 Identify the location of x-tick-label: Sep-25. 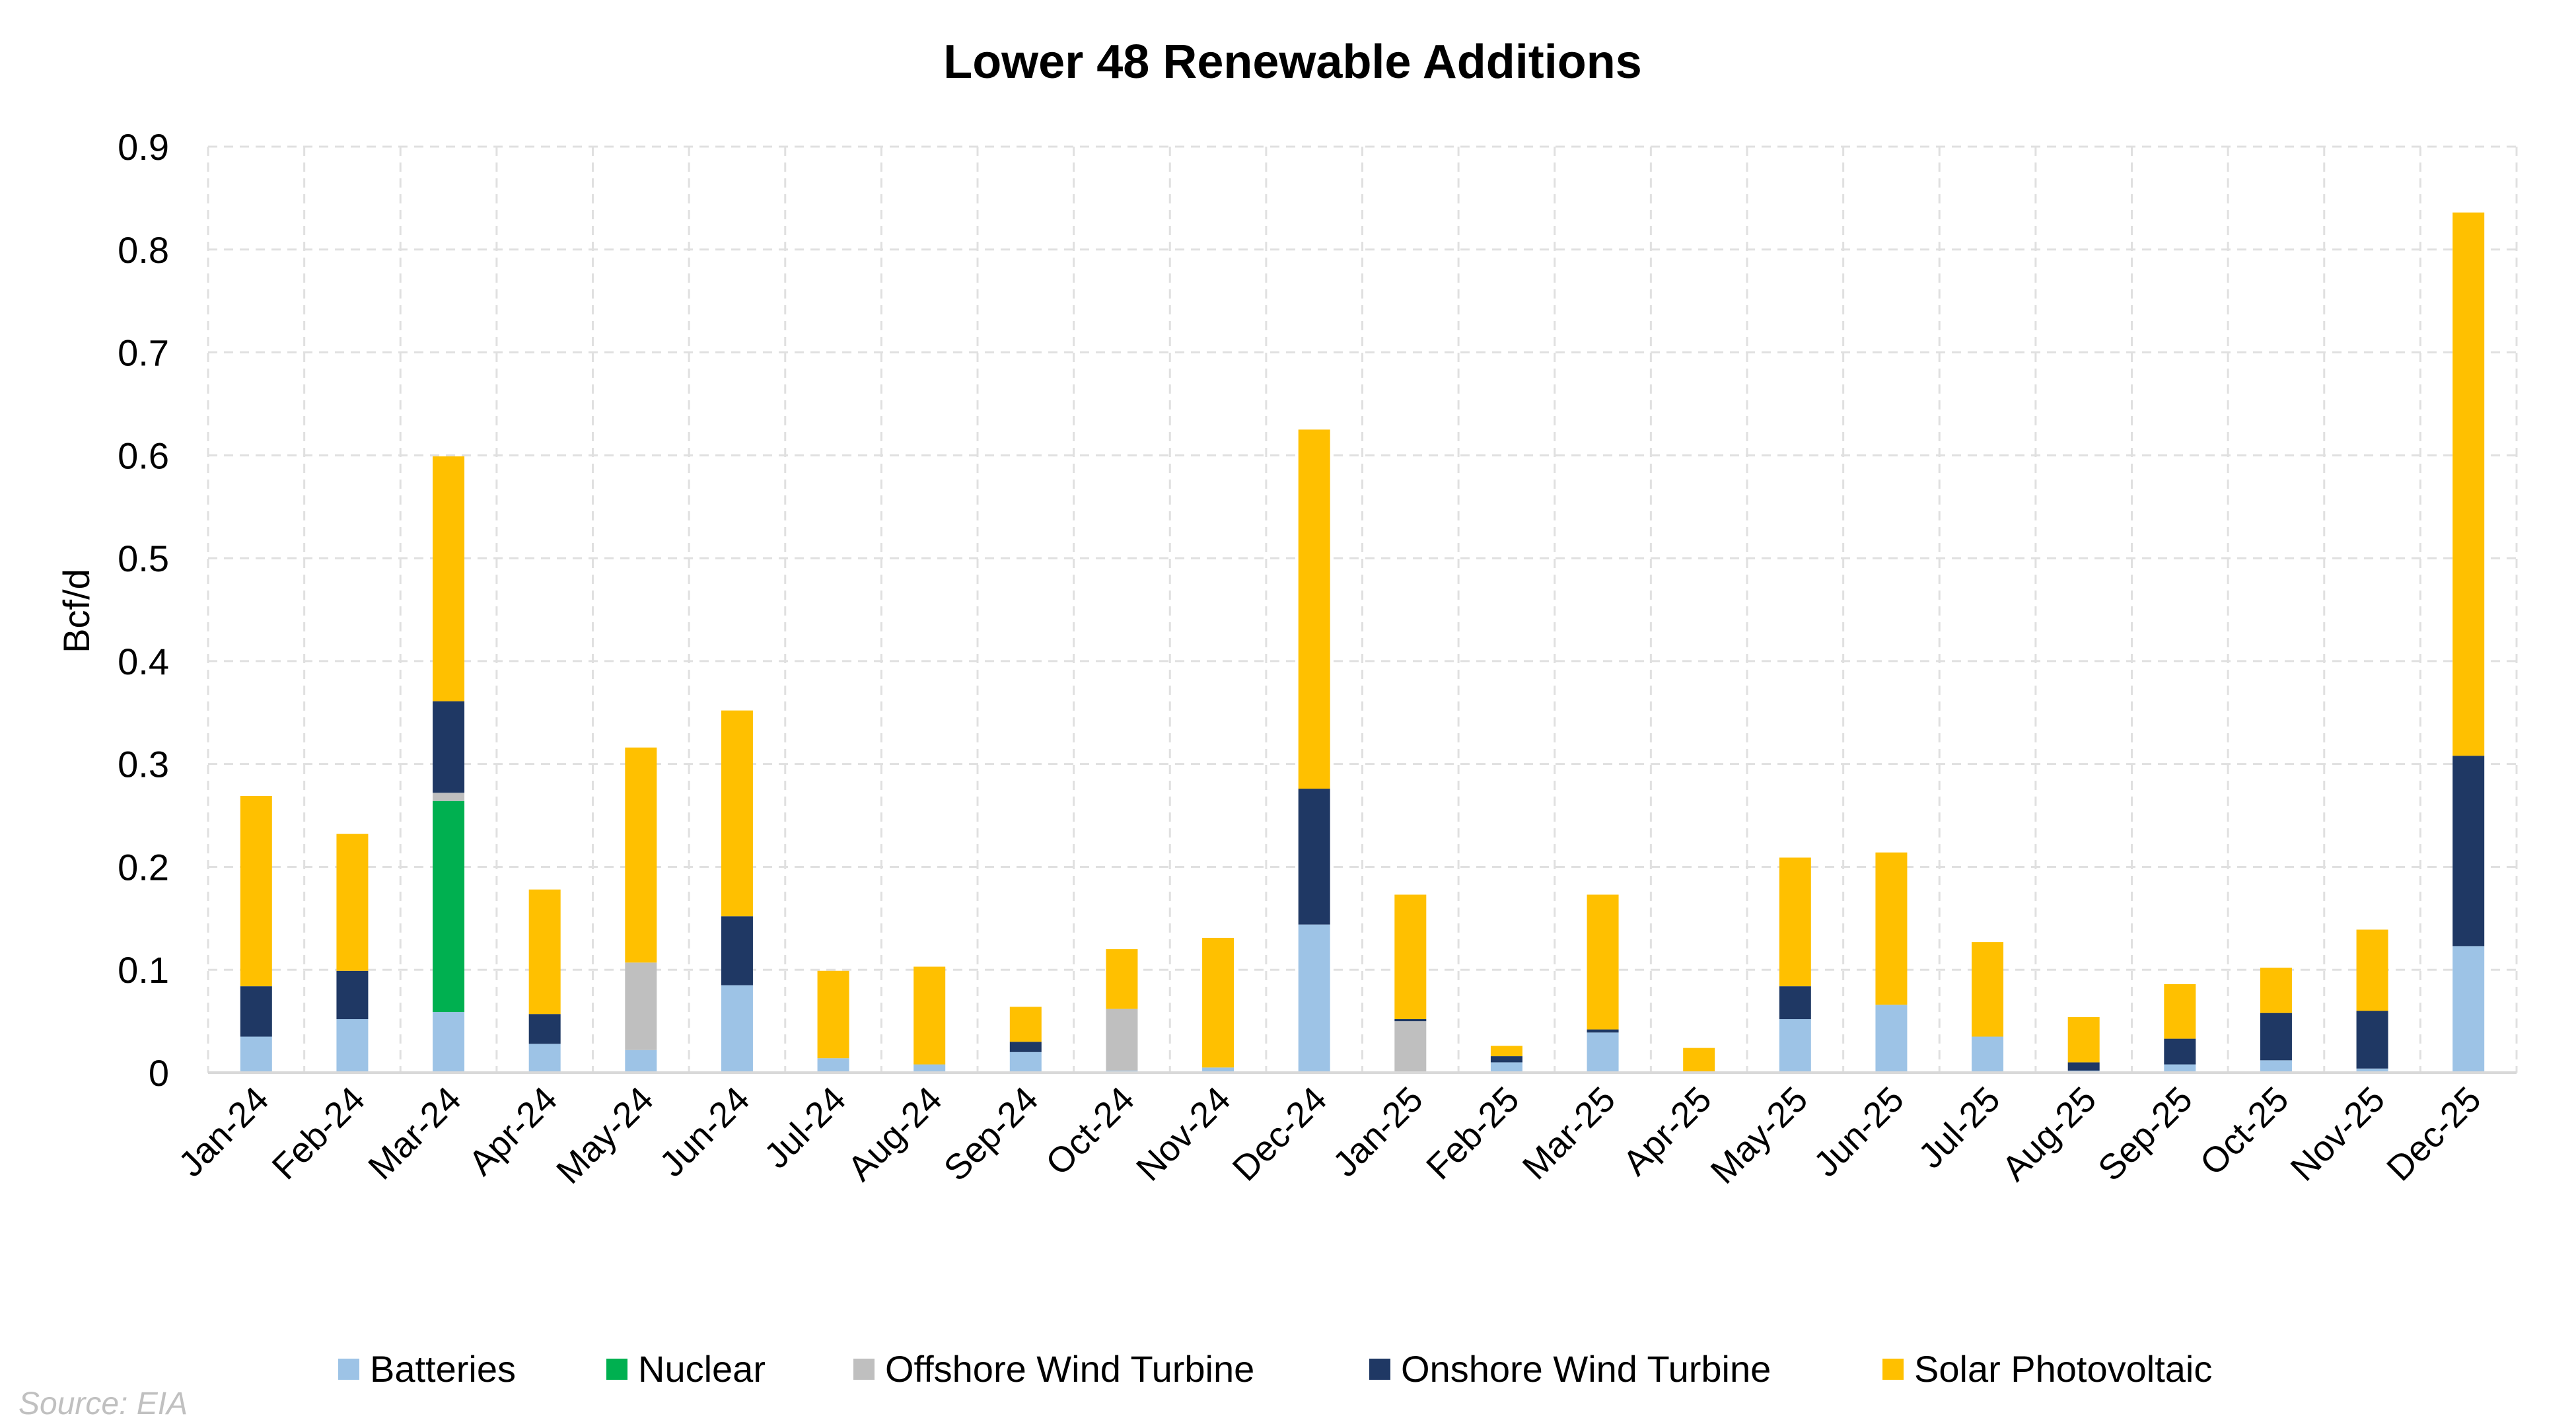
(2145, 1134).